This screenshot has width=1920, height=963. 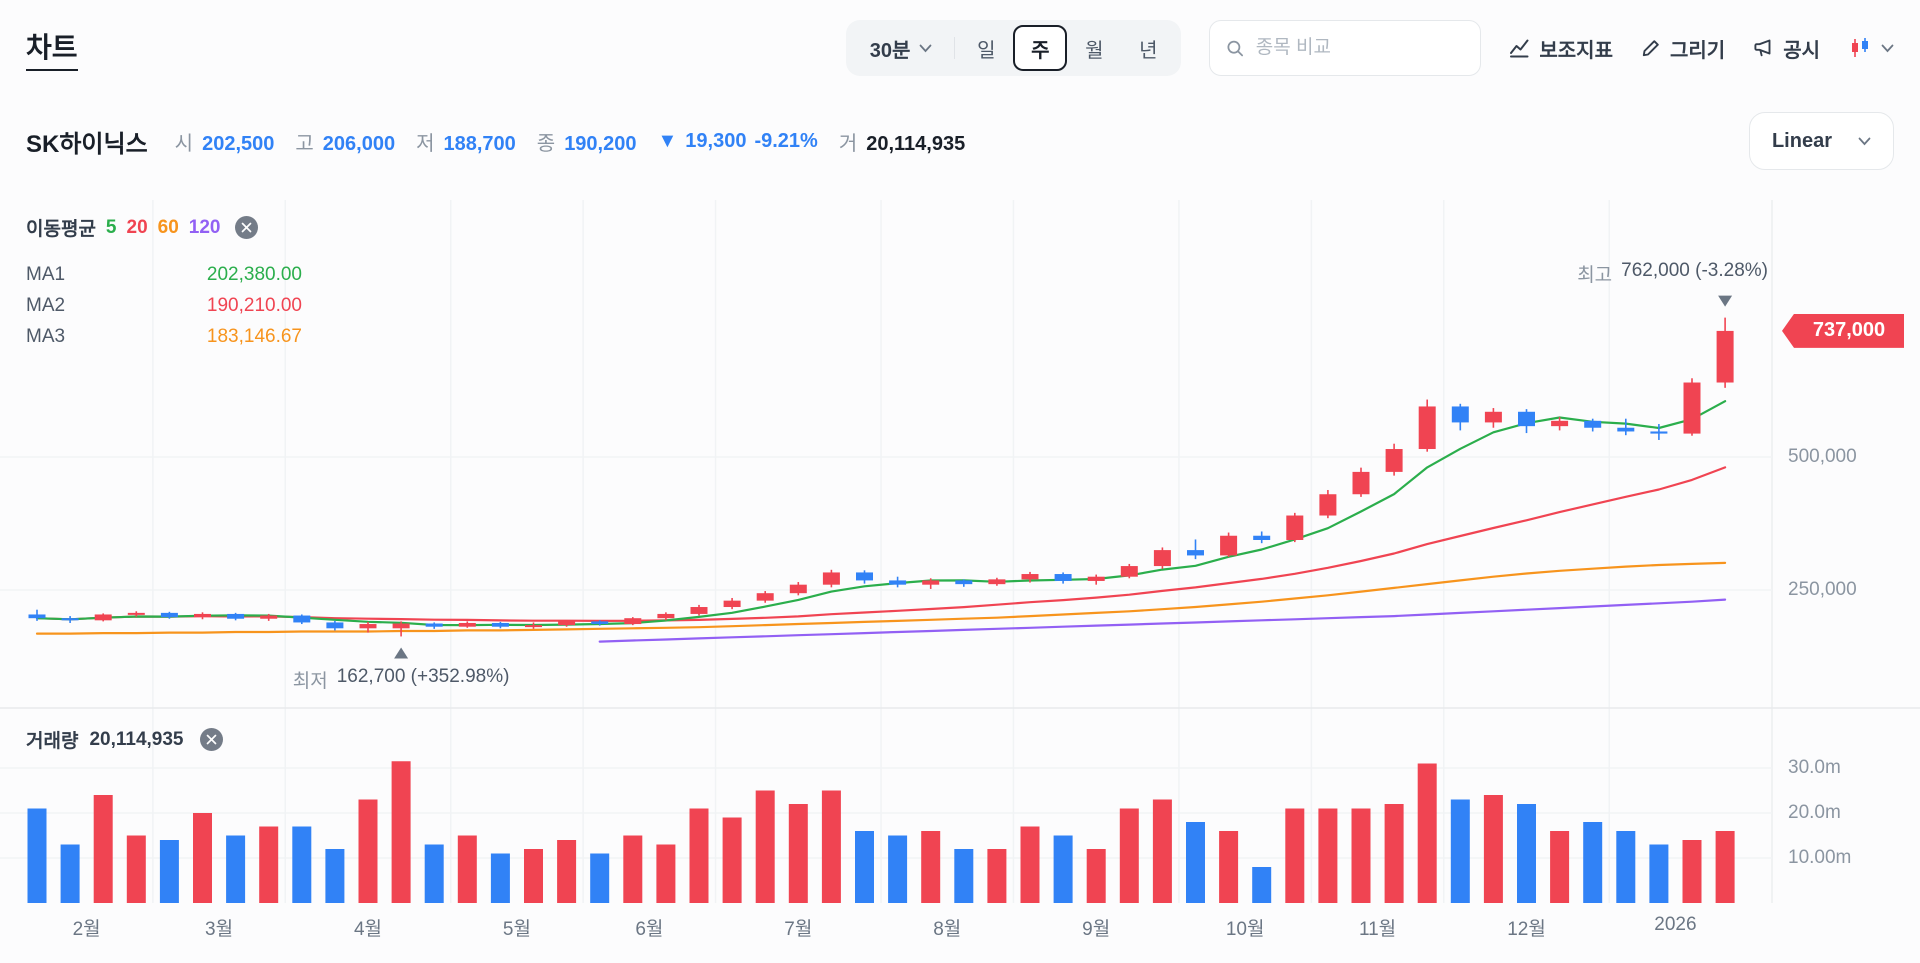 I want to click on indicators-button: 보조지표, so click(x=1561, y=48).